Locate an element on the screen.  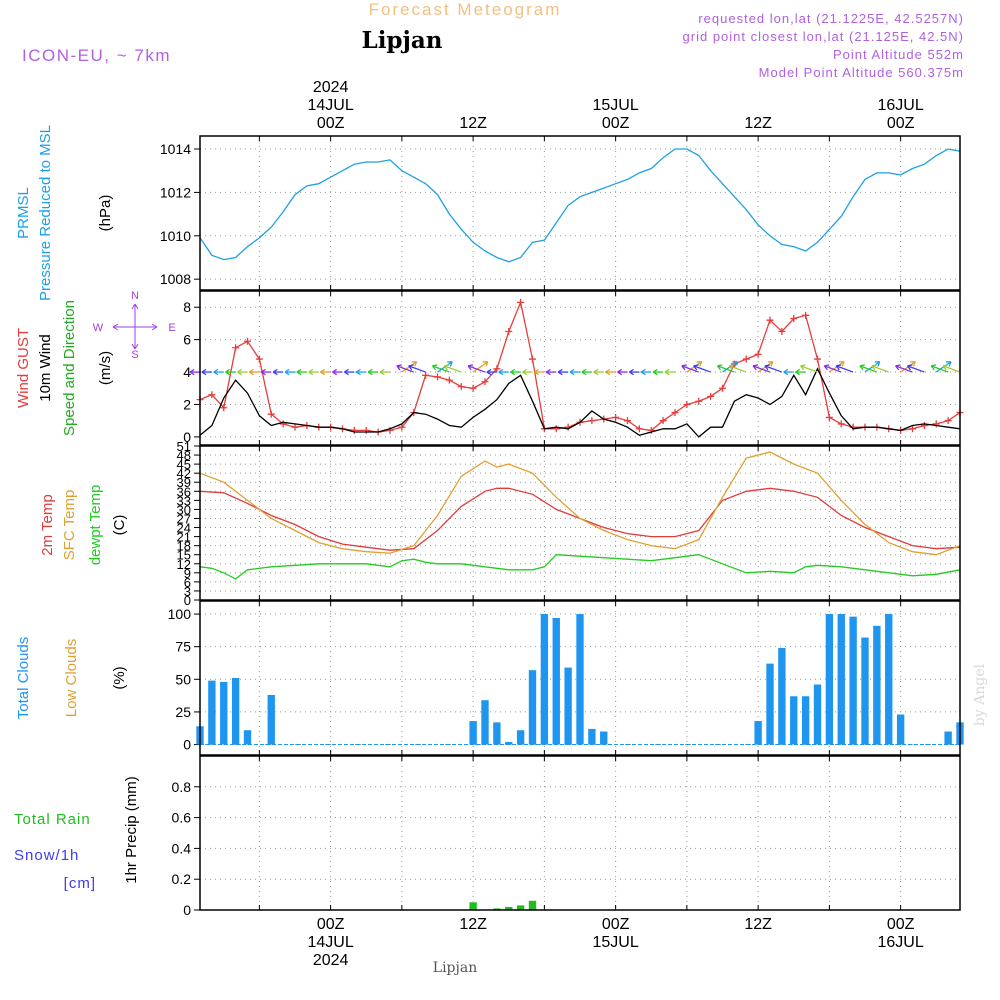
y-tick-label: 39 is located at coordinates (184, 482).